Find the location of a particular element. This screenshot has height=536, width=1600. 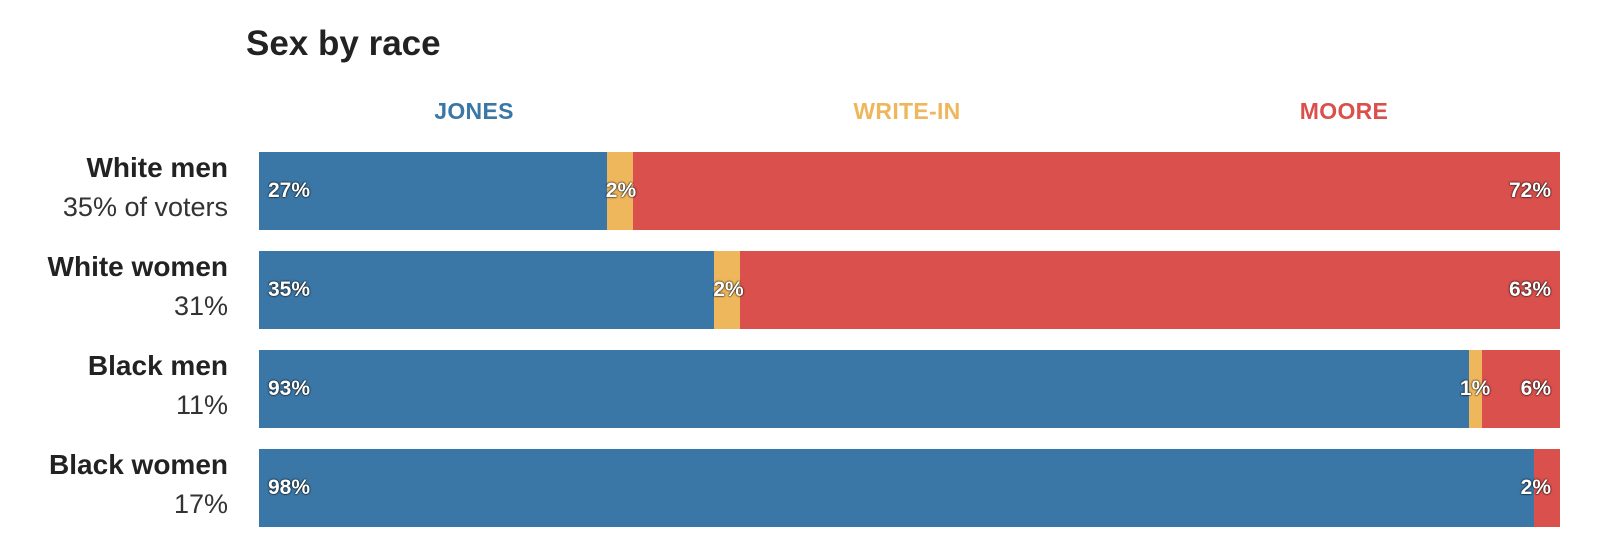

row-share-label: 35% of voters is located at coordinates (145, 207).